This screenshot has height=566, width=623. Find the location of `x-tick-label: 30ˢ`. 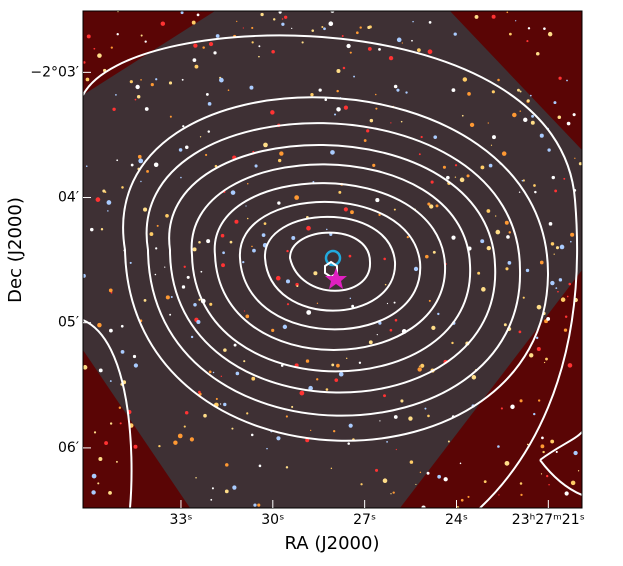

x-tick-label: 30ˢ is located at coordinates (272, 520).